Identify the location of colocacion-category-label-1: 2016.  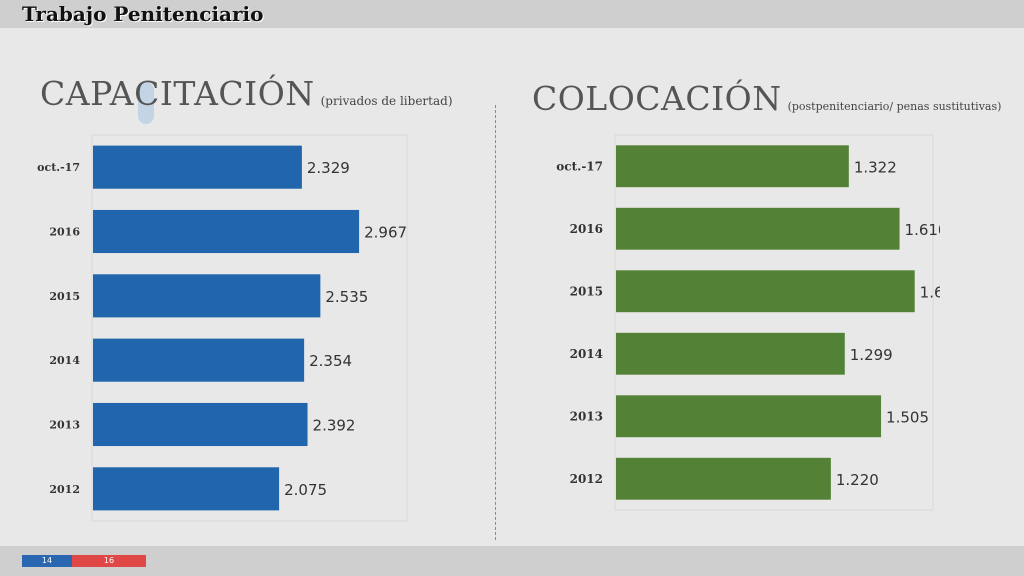
(586, 229).